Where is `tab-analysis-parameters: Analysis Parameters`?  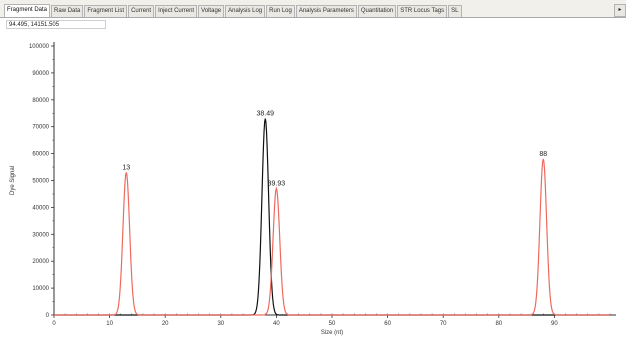
tab-analysis-parameters: Analysis Parameters is located at coordinates (326, 11).